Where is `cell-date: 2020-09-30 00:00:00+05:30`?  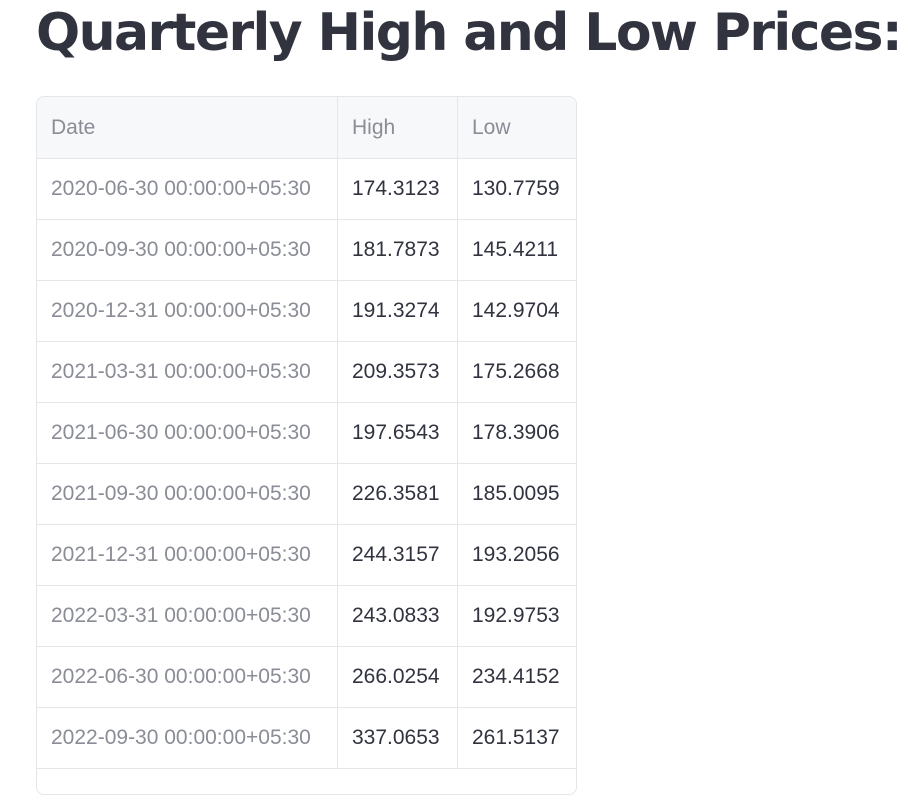 cell-date: 2020-09-30 00:00:00+05:30 is located at coordinates (187, 250).